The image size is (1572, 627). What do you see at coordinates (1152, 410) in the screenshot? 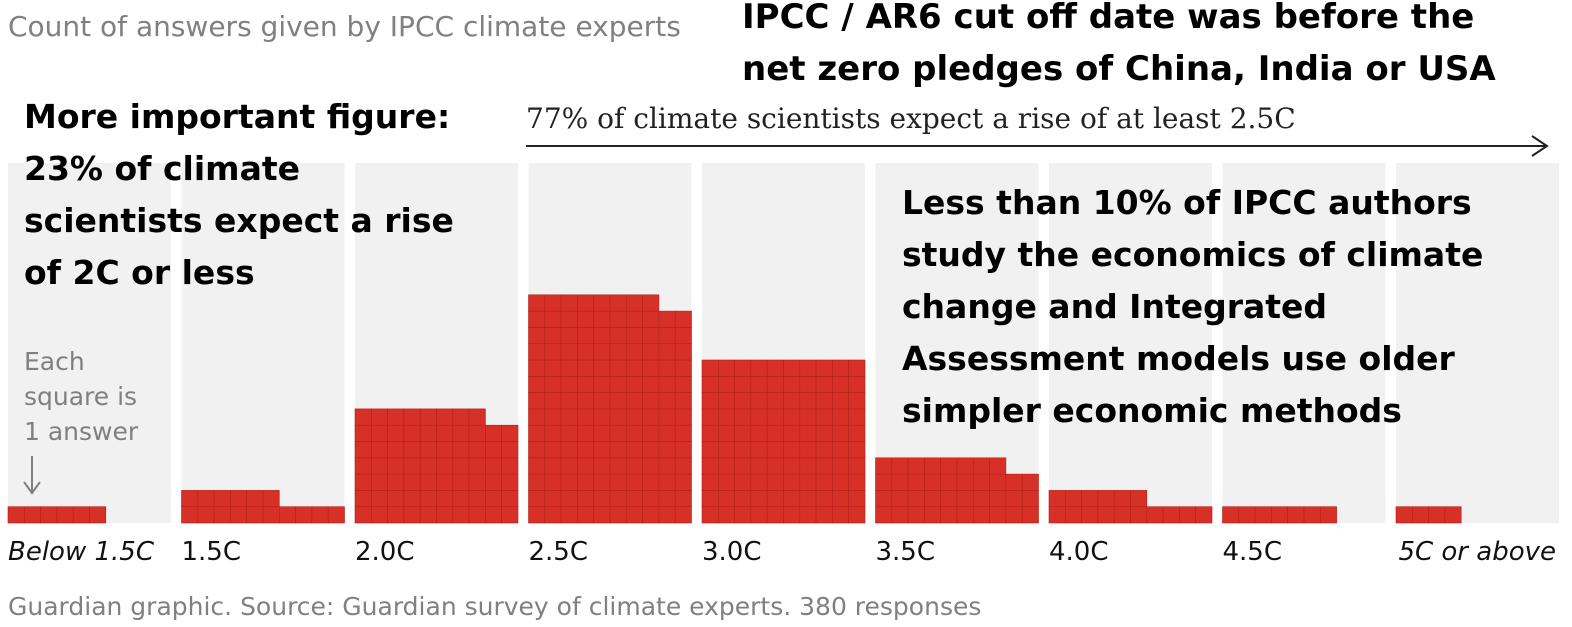
I see `annotation-right-line-5: simpler economic methods` at bounding box center [1152, 410].